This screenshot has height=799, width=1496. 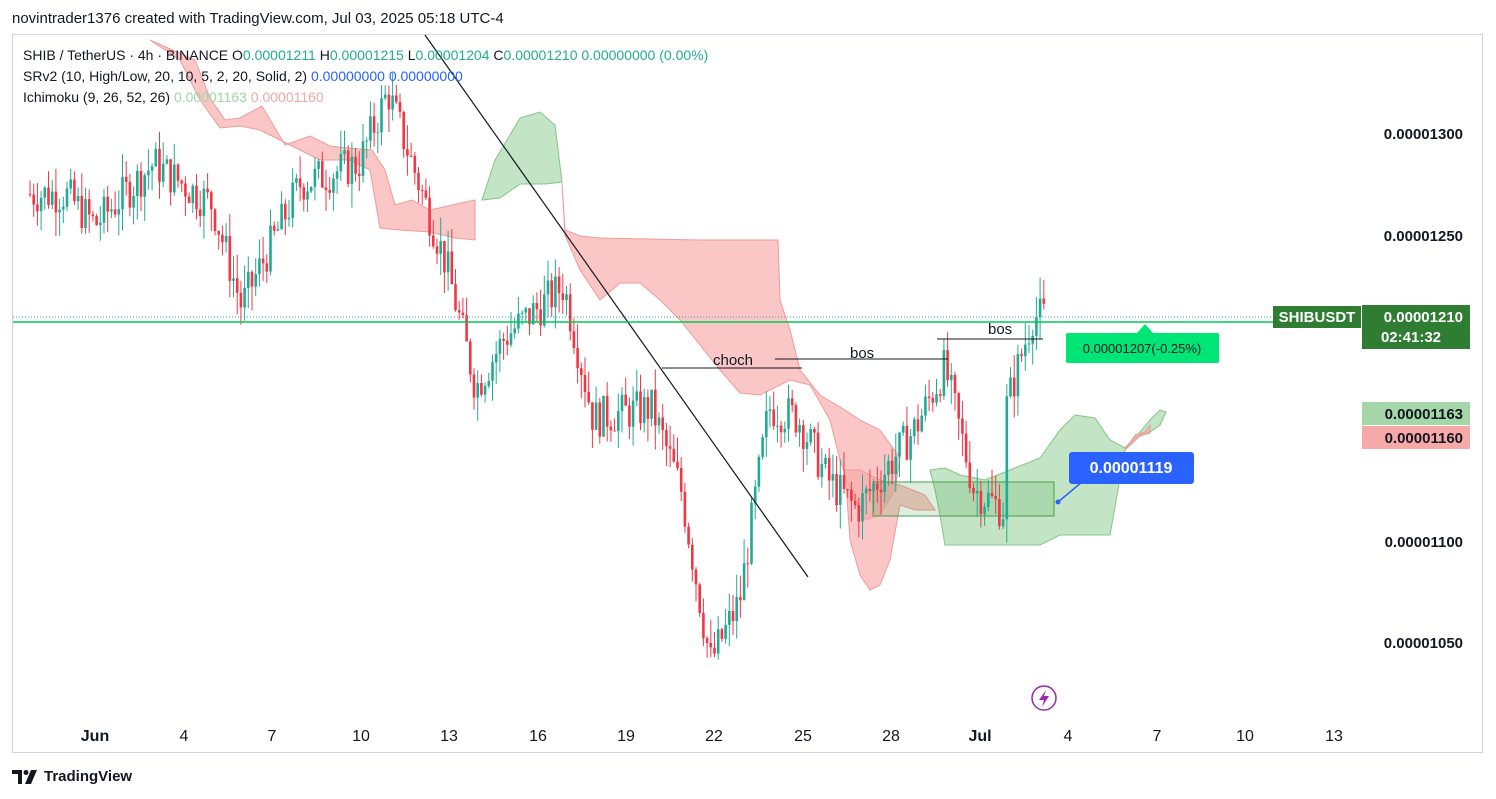 I want to click on target-label-box, so click(x=1131, y=468).